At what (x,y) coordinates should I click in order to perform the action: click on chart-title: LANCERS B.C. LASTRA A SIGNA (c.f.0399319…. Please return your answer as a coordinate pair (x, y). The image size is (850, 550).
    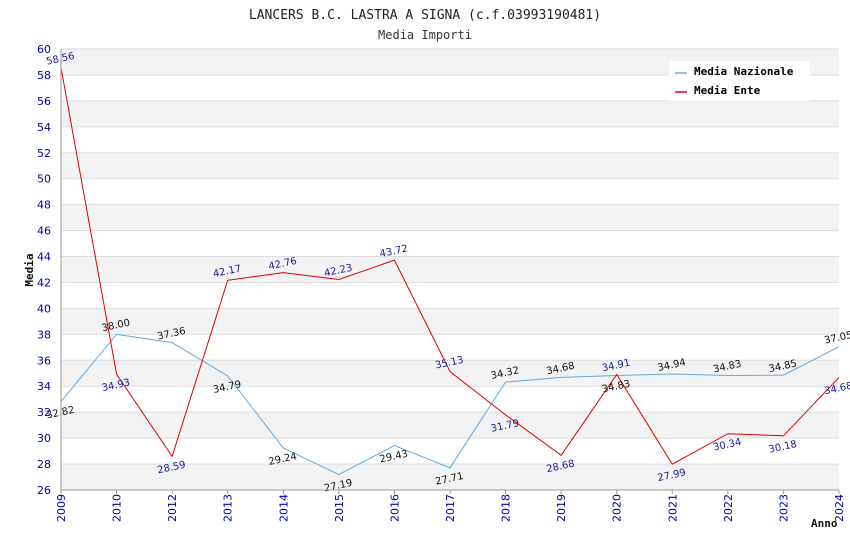
    Looking at the image, I should click on (425, 15).